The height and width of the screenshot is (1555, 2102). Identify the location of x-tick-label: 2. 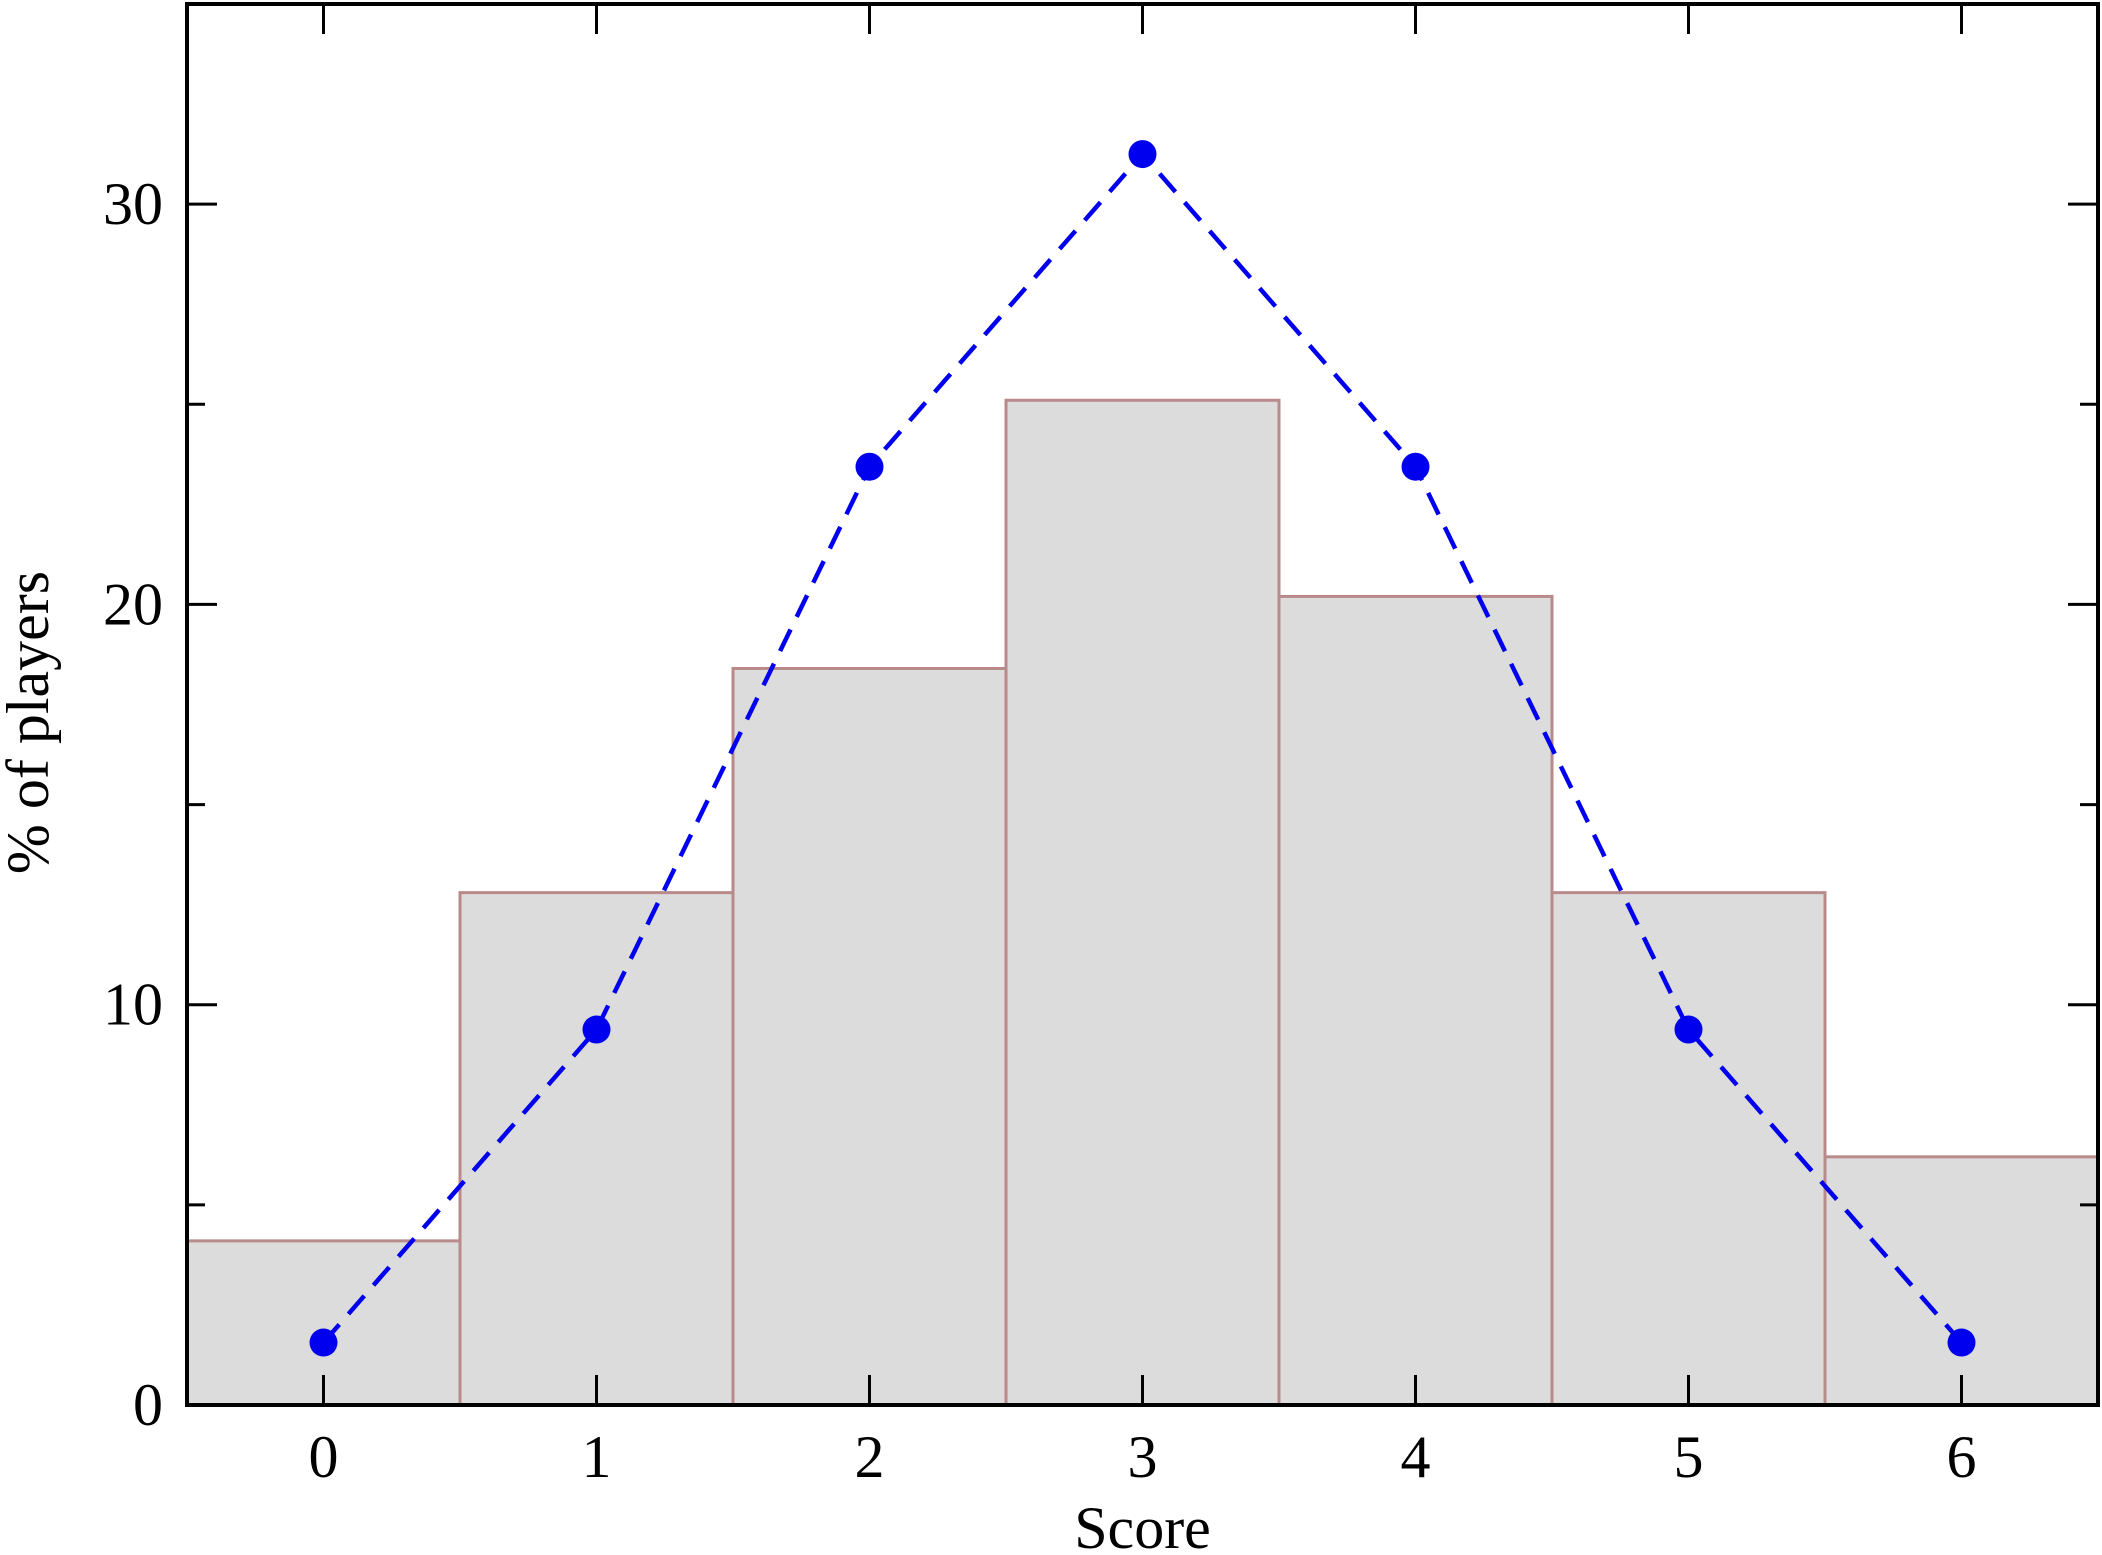
(870, 1457).